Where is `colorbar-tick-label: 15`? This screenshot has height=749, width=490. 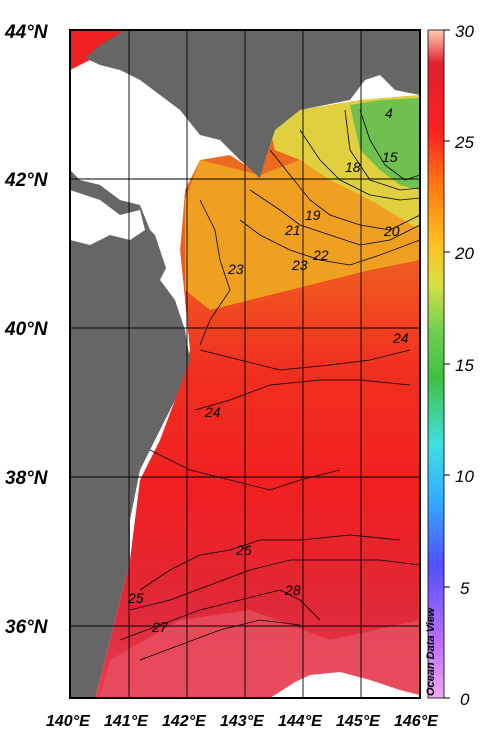
colorbar-tick-label: 15 is located at coordinates (464, 365).